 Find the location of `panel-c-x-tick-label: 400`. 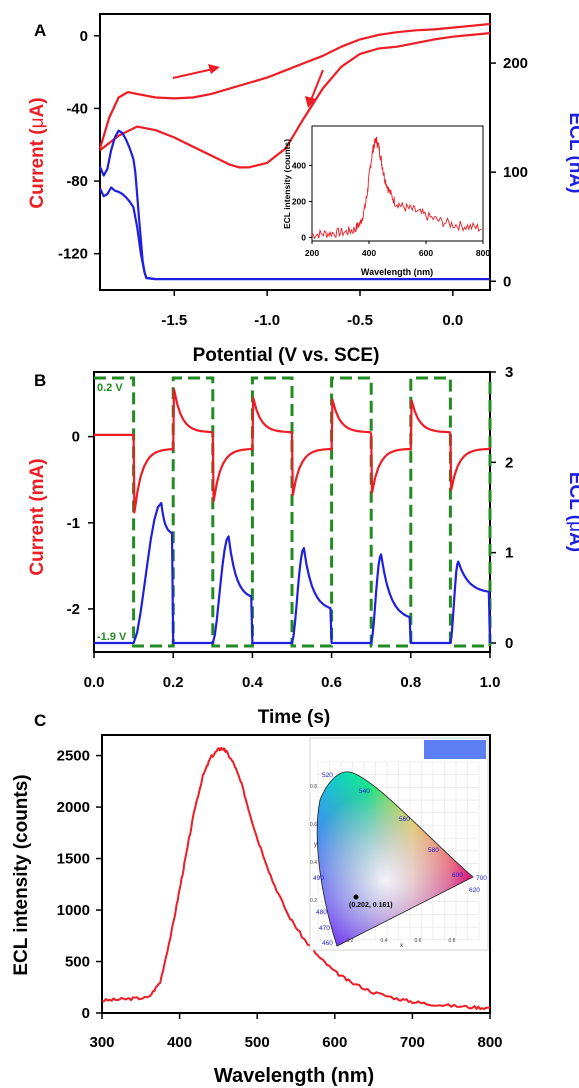

panel-c-x-tick-label: 400 is located at coordinates (179, 1042).